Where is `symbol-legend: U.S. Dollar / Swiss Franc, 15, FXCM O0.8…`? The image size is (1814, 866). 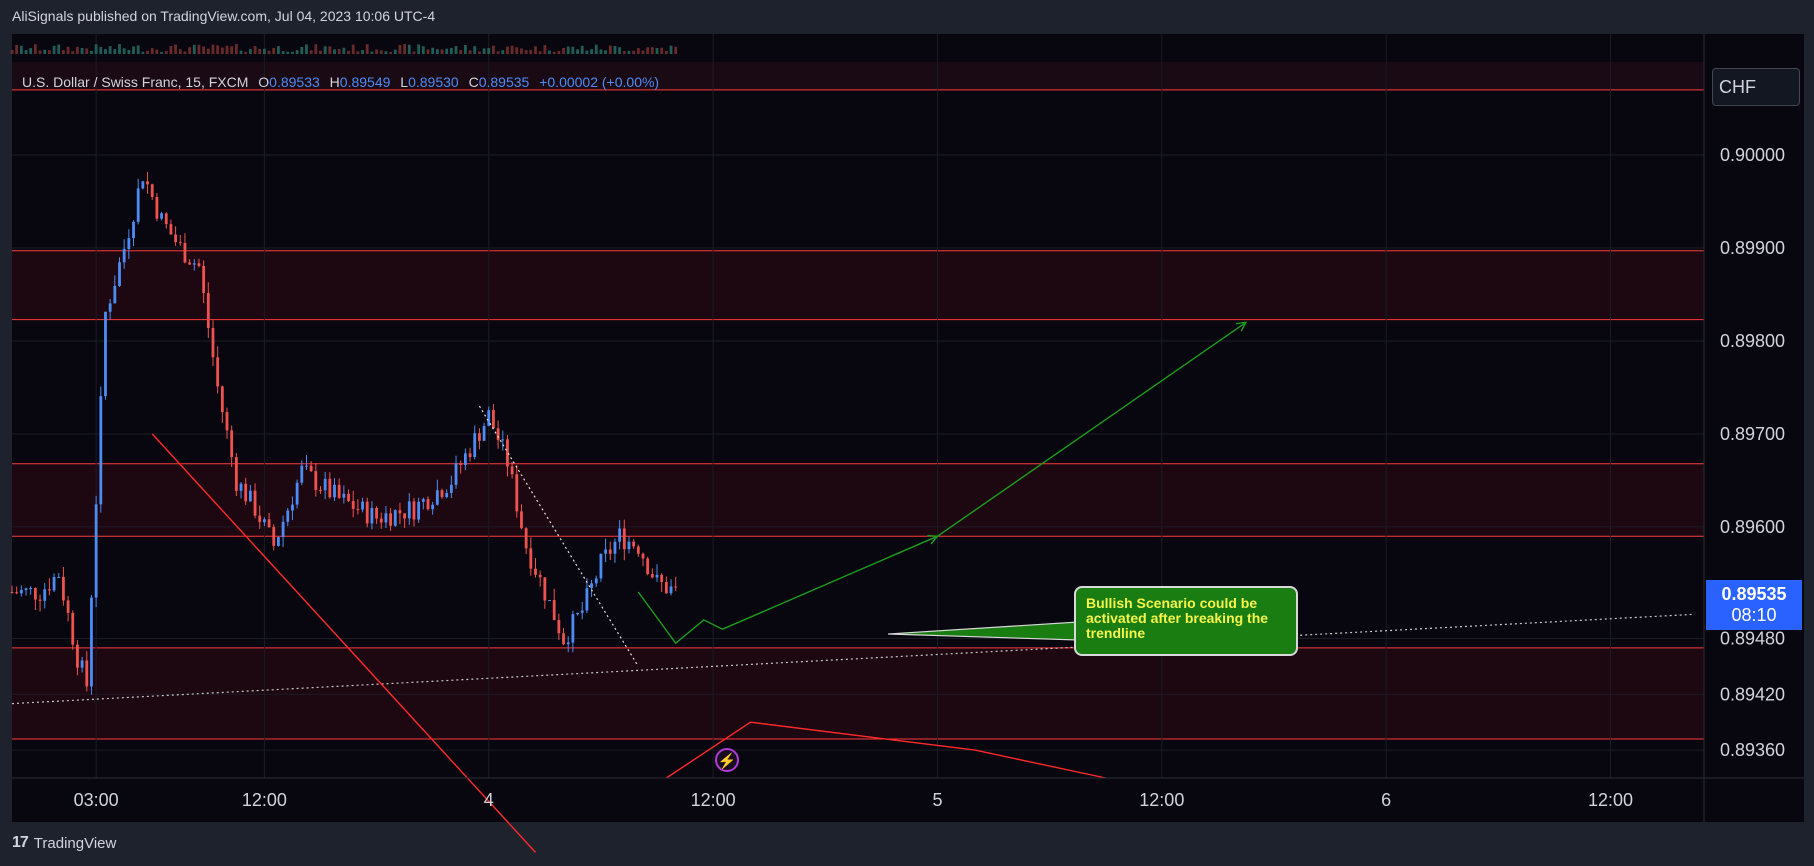 symbol-legend: U.S. Dollar / Swiss Franc, 15, FXCM O0.8… is located at coordinates (340, 82).